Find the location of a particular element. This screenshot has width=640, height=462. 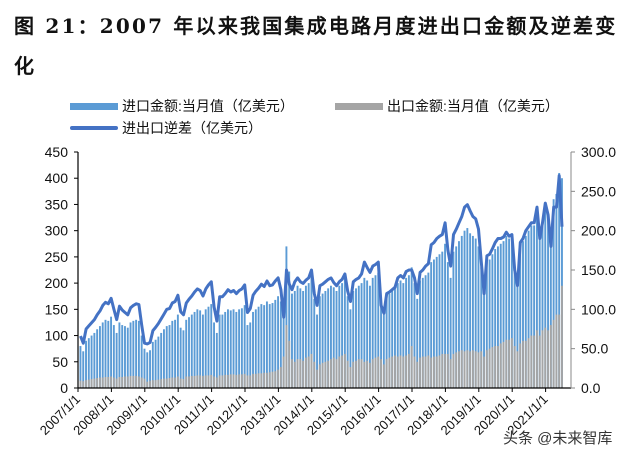

legend-swatch-deficit is located at coordinates (94, 128).